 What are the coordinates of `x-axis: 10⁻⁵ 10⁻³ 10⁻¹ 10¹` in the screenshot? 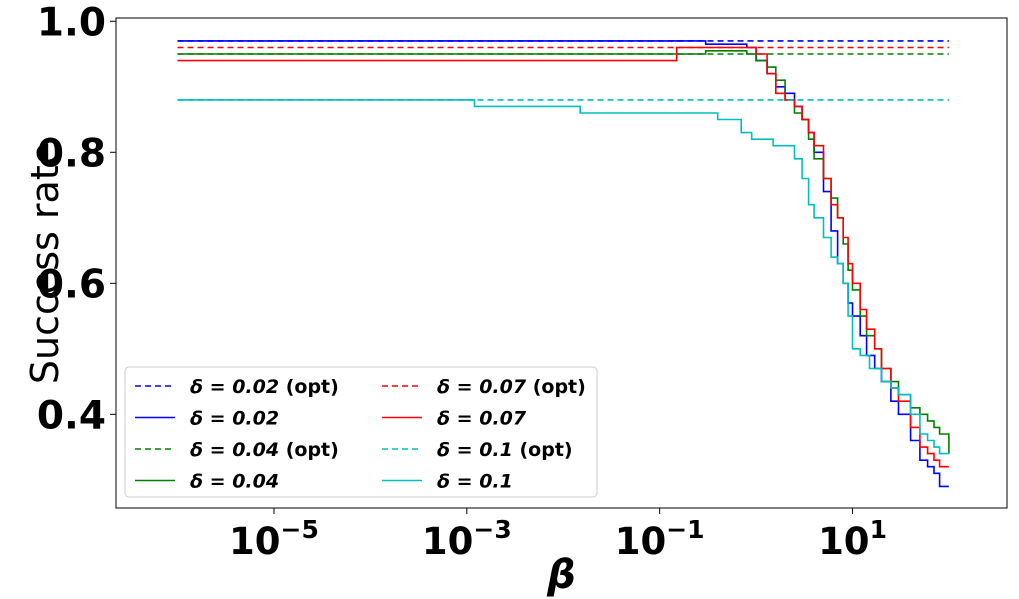 It's located at (558, 535).